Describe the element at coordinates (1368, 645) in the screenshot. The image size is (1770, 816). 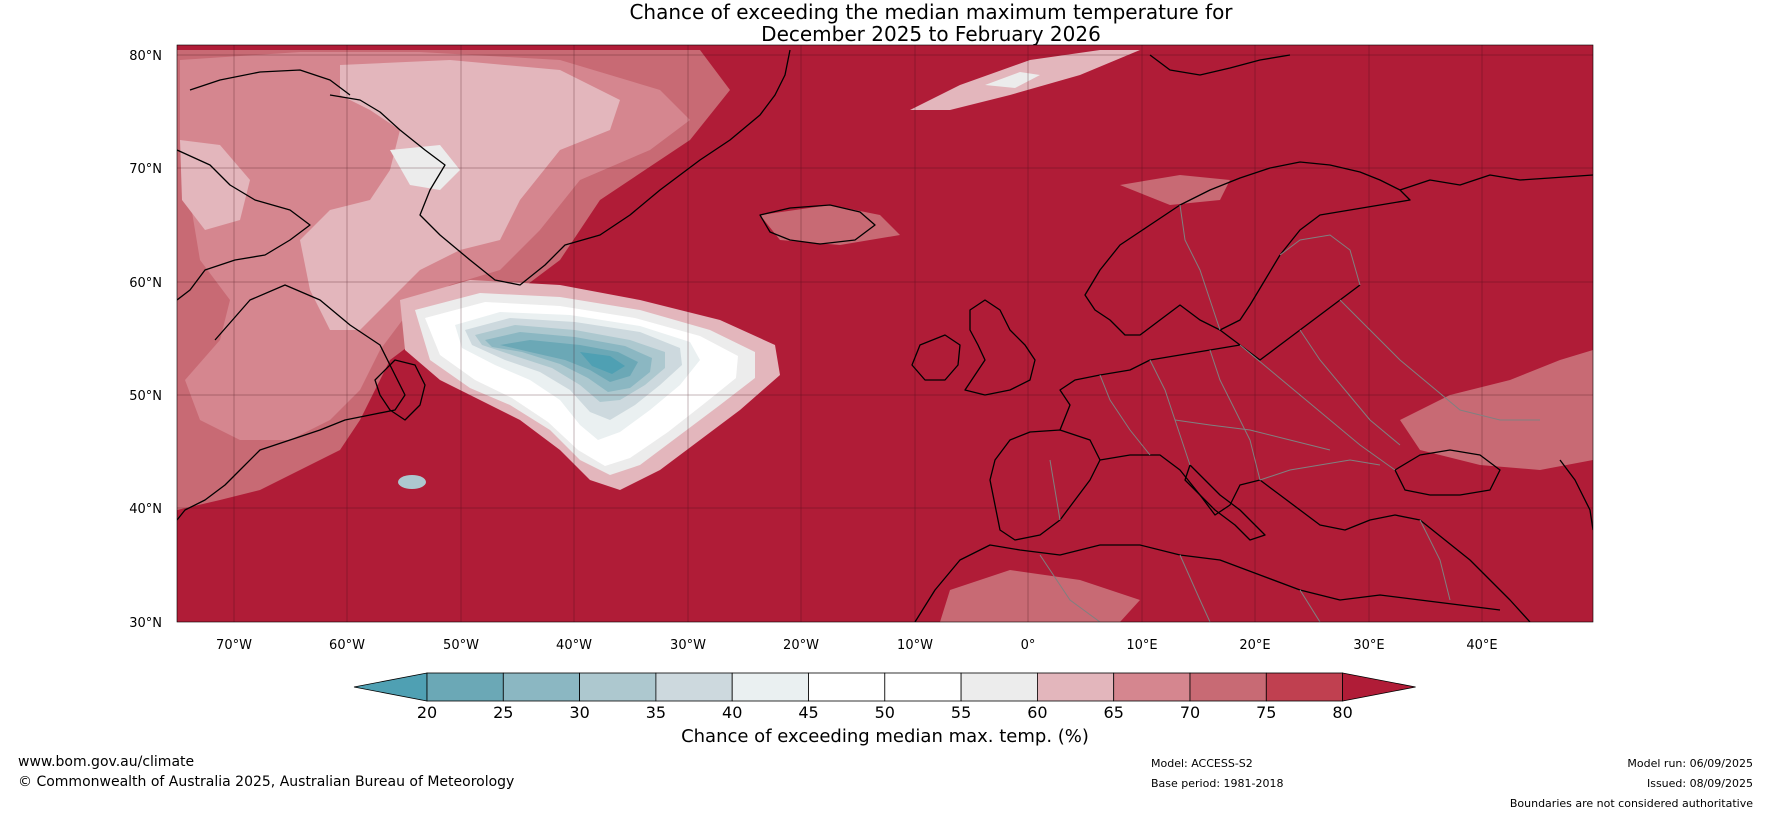
I see `lon-label: 30°E` at that location.